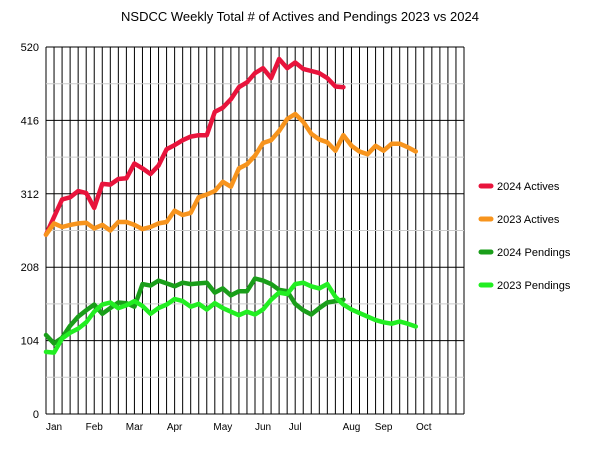 The image size is (600, 463). Describe the element at coordinates (528, 220) in the screenshot. I see `legend-label: 2023 Actives` at that location.